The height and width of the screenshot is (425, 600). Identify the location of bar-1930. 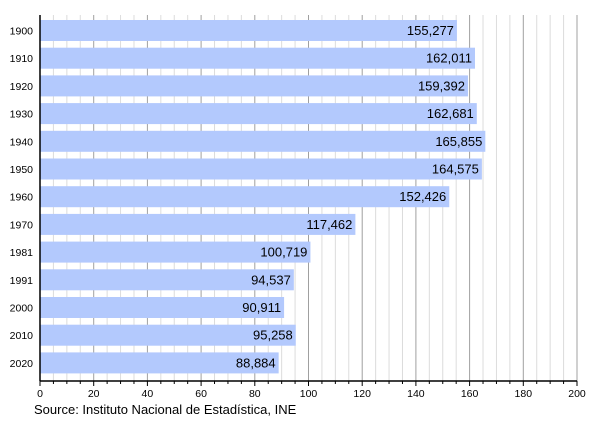
(258, 114).